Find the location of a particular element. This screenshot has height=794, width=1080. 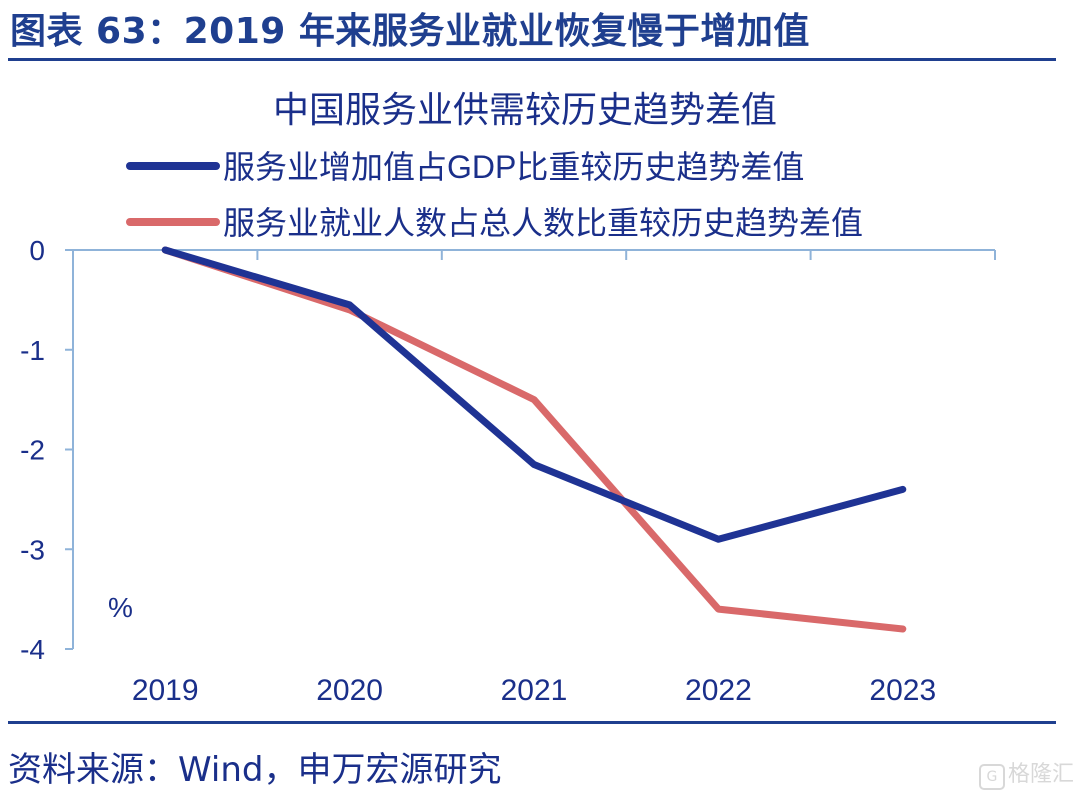

watermark: G 格隆汇 is located at coordinates (1026, 773).